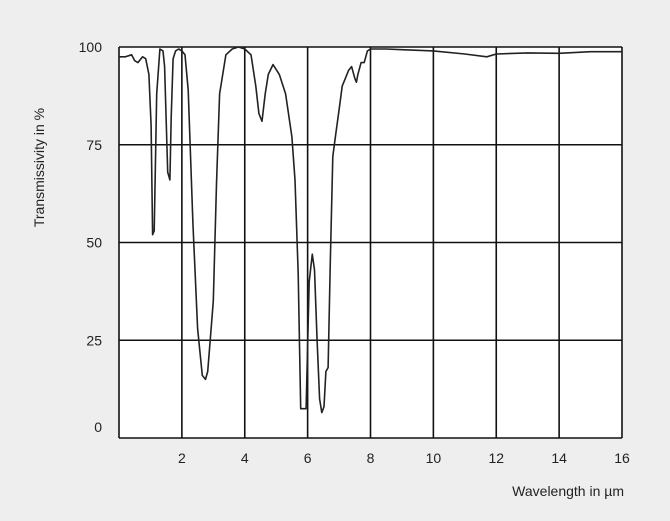 Image resolution: width=670 pixels, height=521 pixels. Describe the element at coordinates (245, 458) in the screenshot. I see `x-tick-label: 4` at that location.